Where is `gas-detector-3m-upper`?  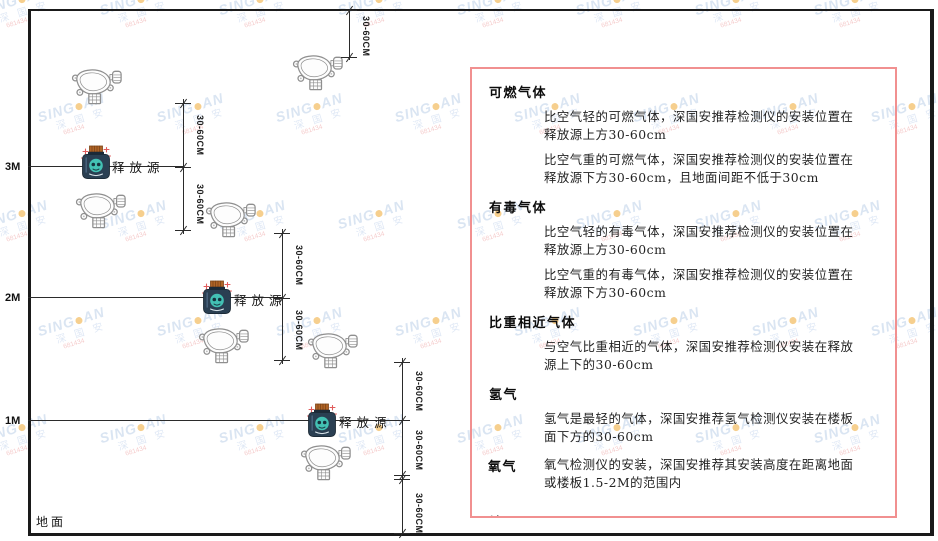 gas-detector-3m-upper is located at coordinates (96, 89).